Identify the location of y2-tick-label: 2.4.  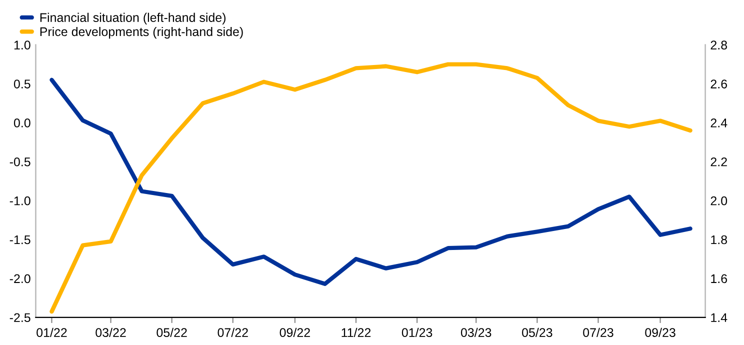
(719, 123).